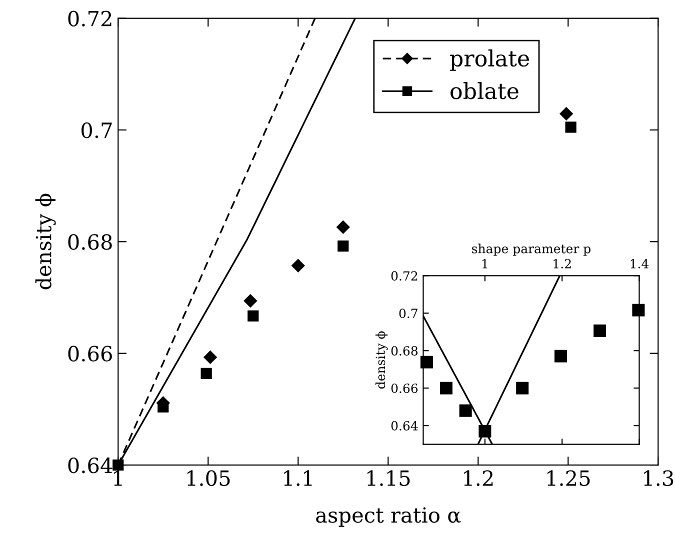 Image resolution: width=675 pixels, height=537 pixels. Describe the element at coordinates (484, 91) in the screenshot. I see `legend-label: oblate` at that location.